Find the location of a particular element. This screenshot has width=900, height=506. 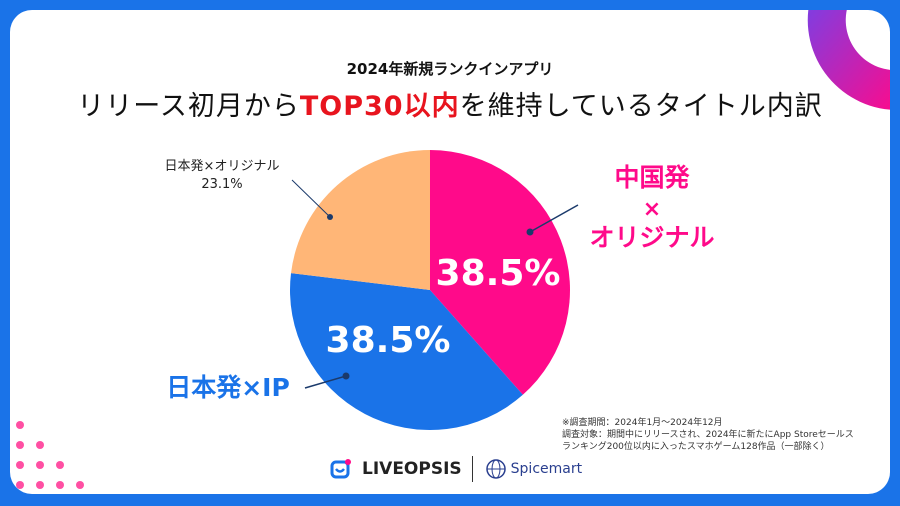

footnote-line: ※調査期間：2024年1月～2024年12月 is located at coordinates (642, 423).